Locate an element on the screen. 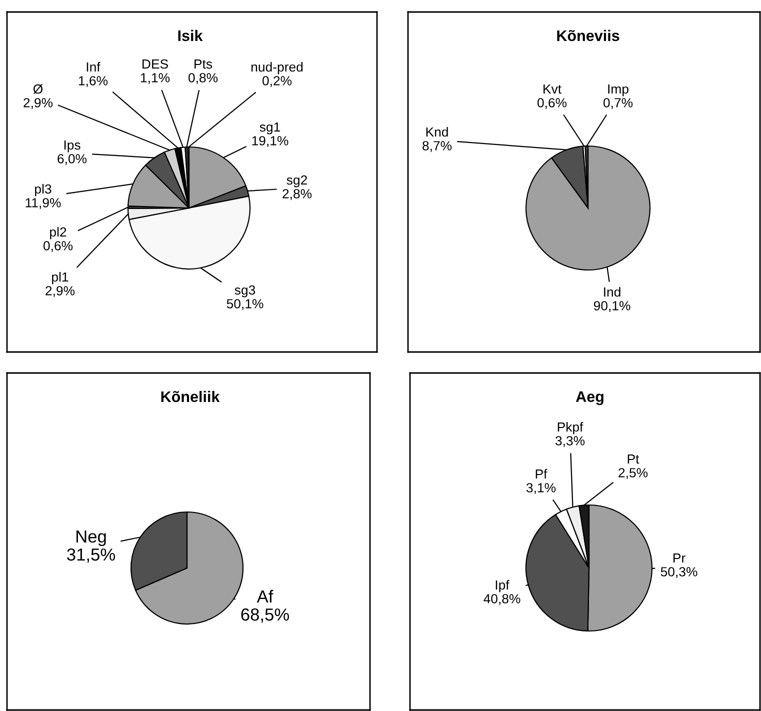 The height and width of the screenshot is (711, 761). data-label: 0,7% is located at coordinates (618, 103).